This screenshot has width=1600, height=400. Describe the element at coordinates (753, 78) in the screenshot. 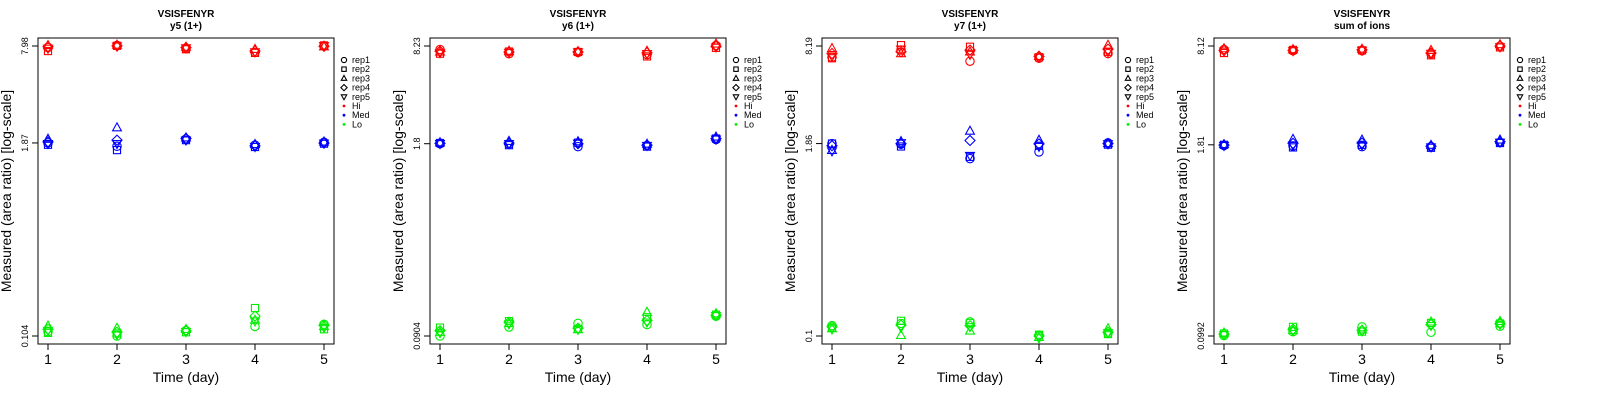

I see `legend-label: rep3` at that location.